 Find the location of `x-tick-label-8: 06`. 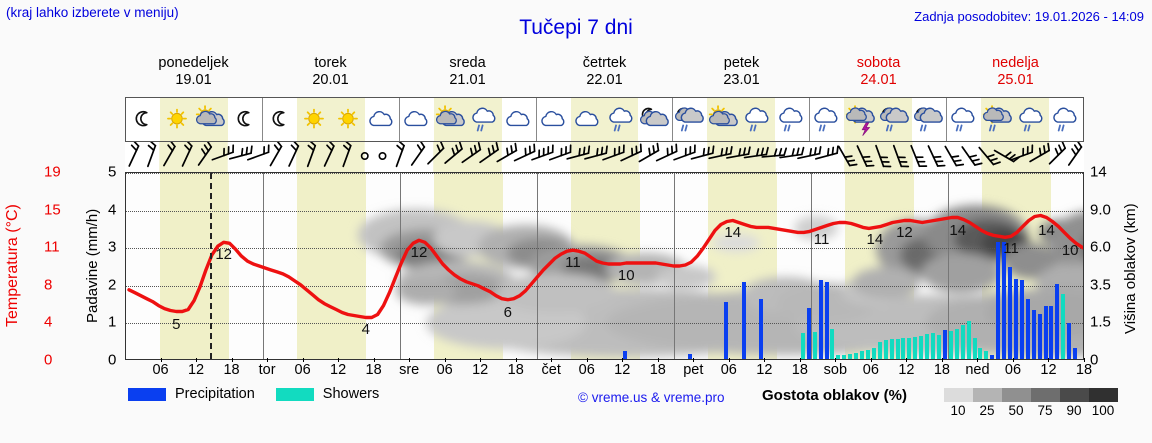

x-tick-label-8: 06 is located at coordinates (444, 370).